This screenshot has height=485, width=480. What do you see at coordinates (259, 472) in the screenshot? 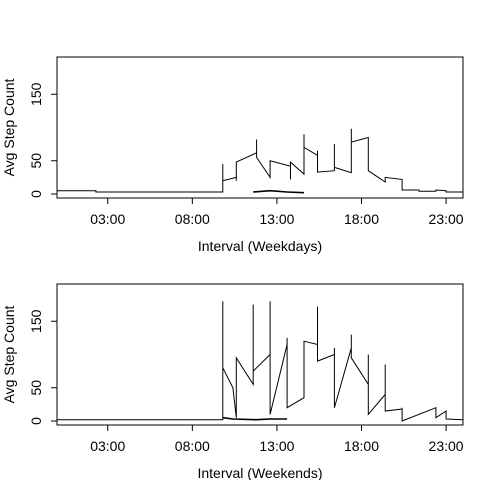
I see `x-axis-title: Interval (Weekends)` at bounding box center [259, 472].